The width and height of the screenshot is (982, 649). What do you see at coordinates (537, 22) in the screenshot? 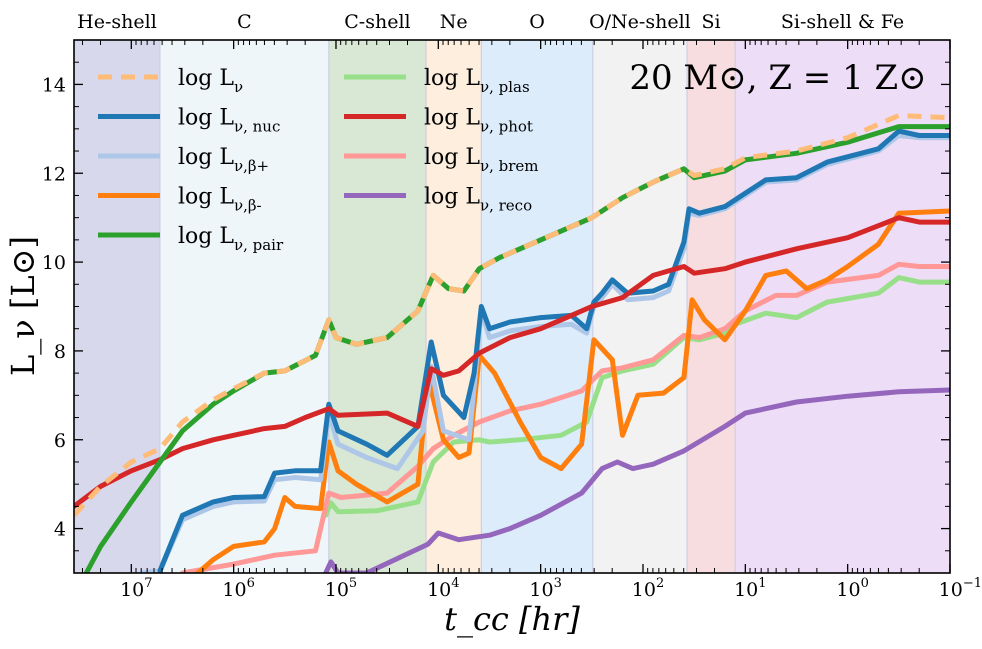
I see `phase-label: O` at bounding box center [537, 22].